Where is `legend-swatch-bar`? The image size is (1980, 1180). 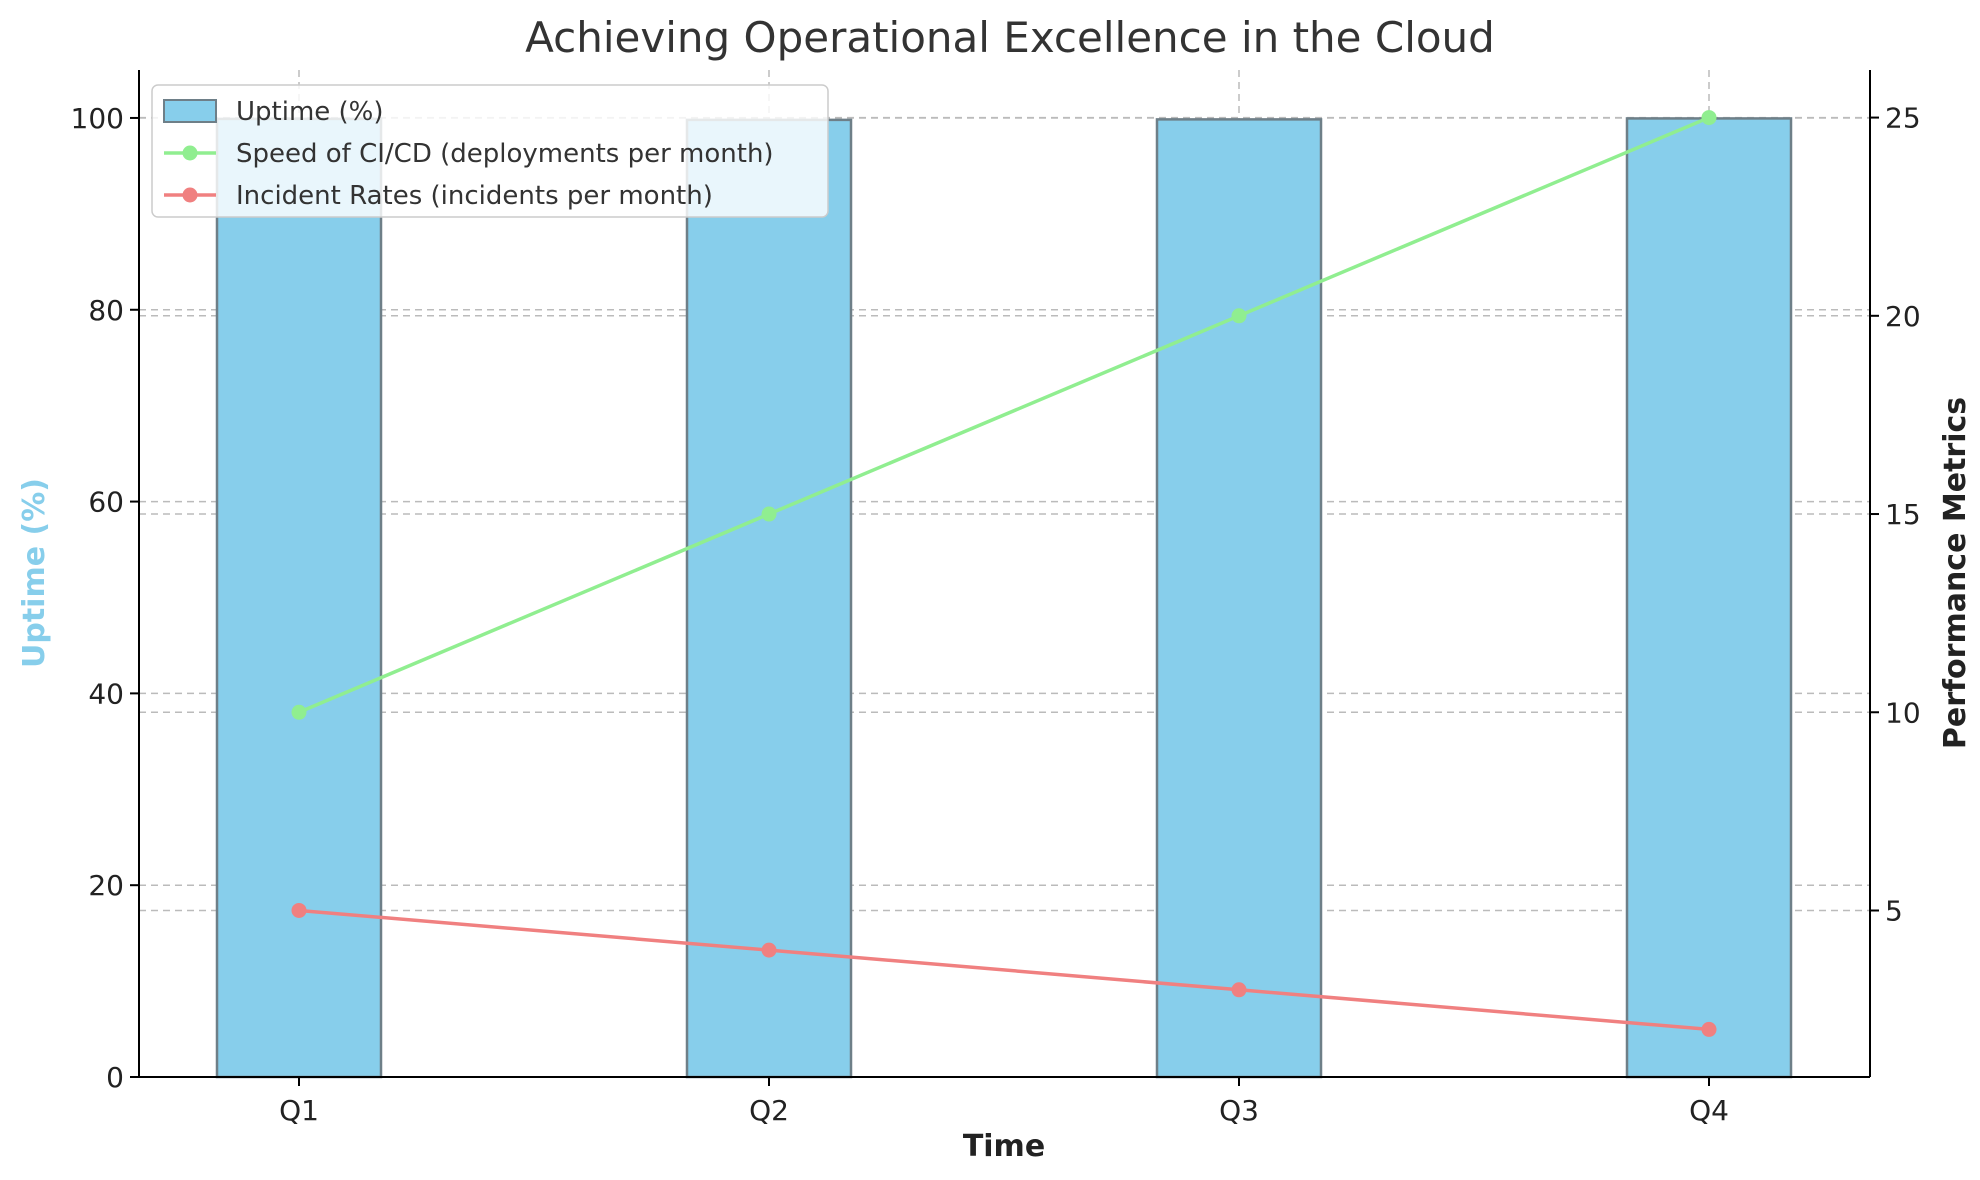 legend-swatch-bar is located at coordinates (190, 111).